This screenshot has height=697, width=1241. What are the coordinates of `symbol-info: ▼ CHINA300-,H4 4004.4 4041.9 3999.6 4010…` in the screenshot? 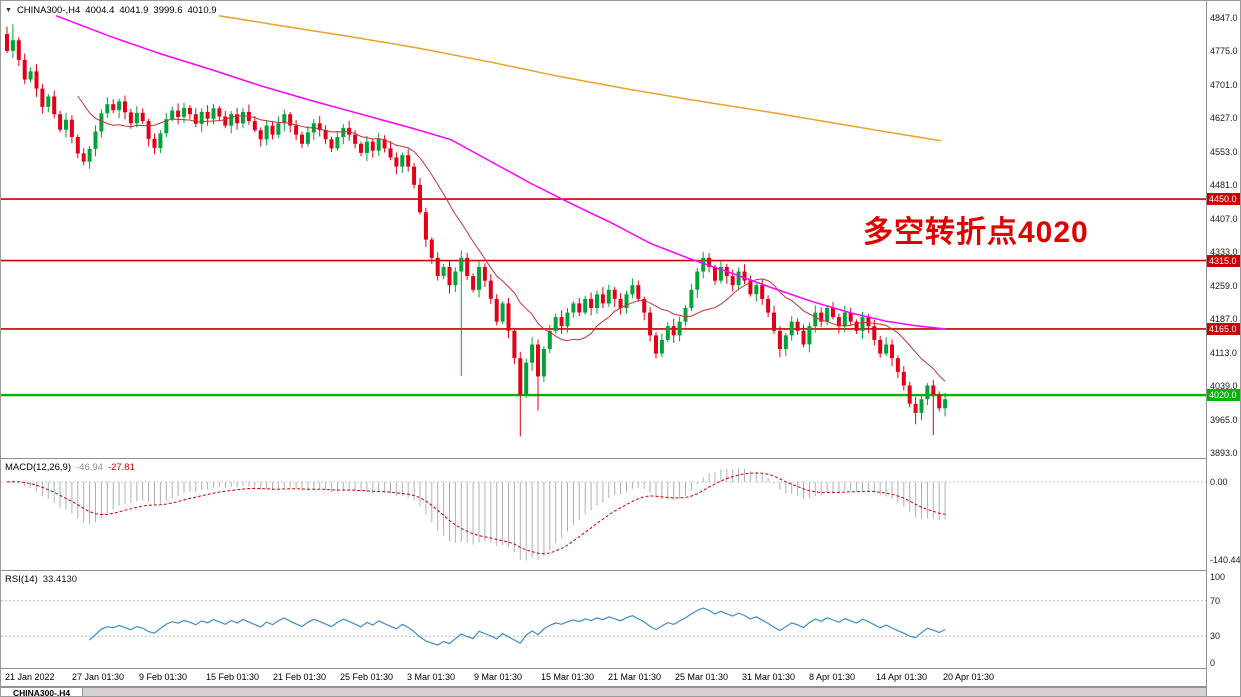 It's located at (111, 10).